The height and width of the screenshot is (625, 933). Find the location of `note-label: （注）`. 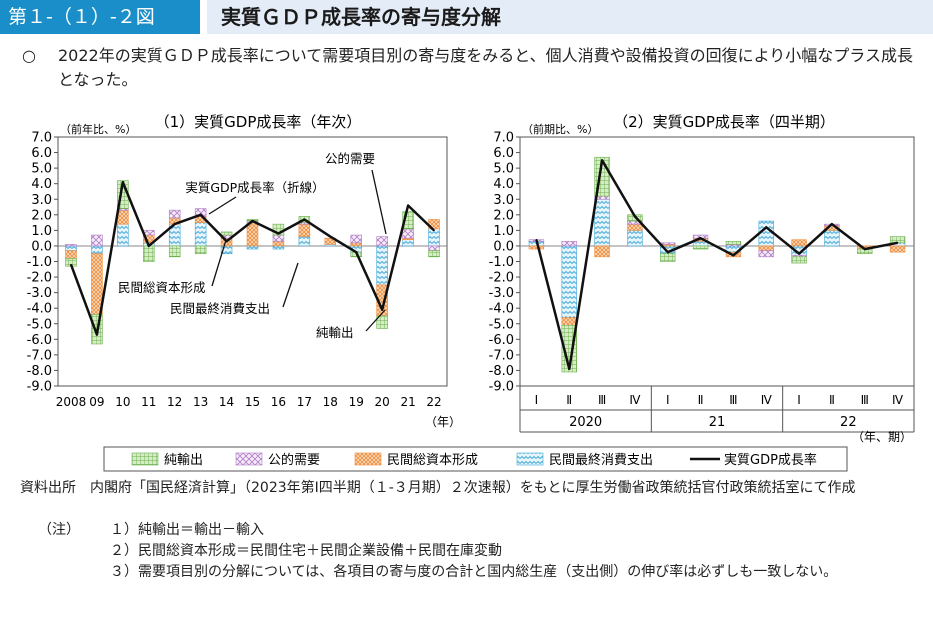

note-label: （注） is located at coordinates (59, 530).